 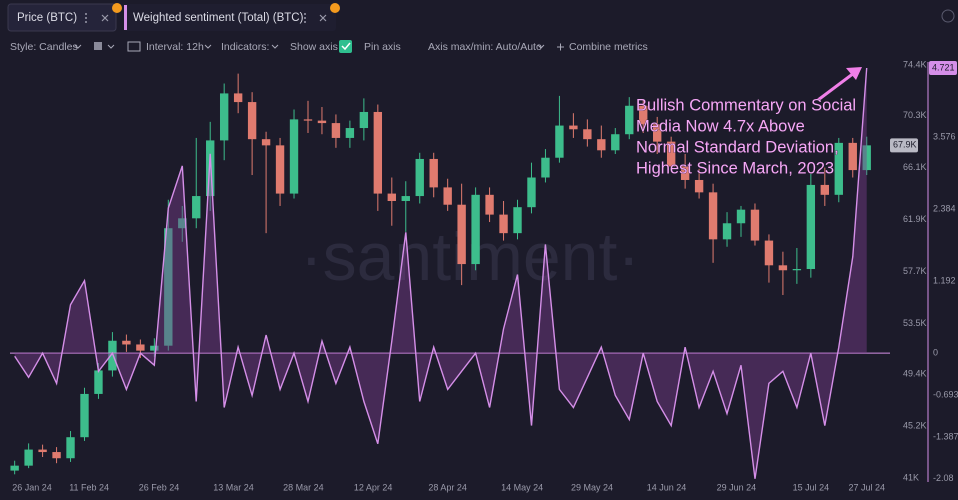 I want to click on combine-metrics: Combine metrics, so click(x=608, y=47).